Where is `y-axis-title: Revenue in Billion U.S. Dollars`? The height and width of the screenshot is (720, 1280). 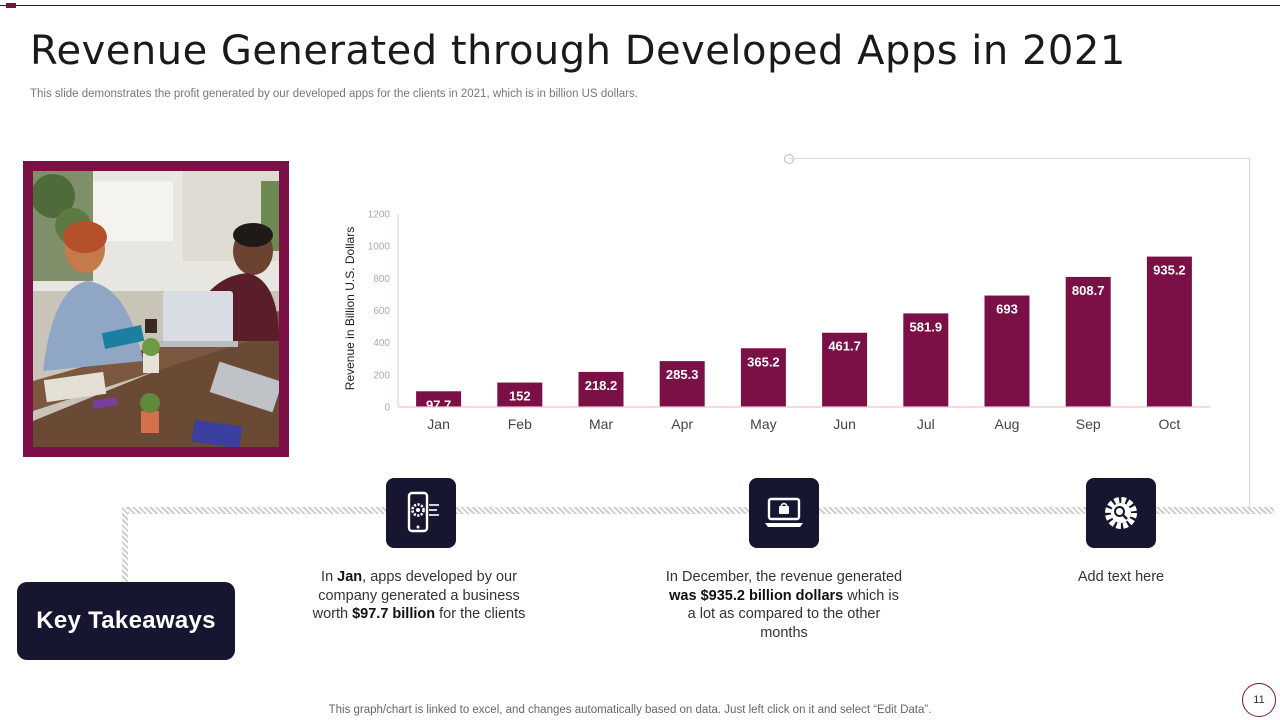 y-axis-title: Revenue in Billion U.S. Dollars is located at coordinates (350, 308).